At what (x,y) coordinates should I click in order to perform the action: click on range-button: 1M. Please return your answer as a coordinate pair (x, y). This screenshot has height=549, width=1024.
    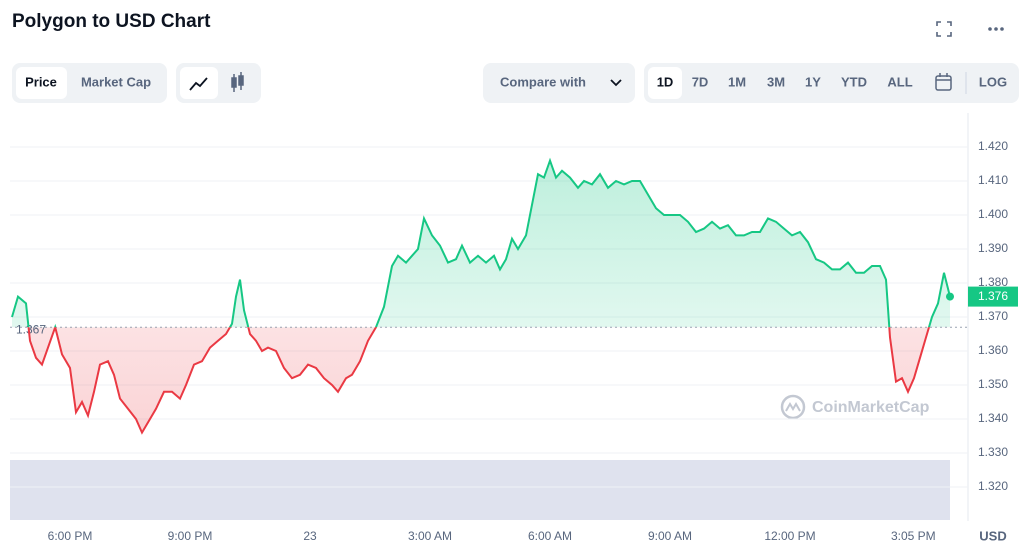
    Looking at the image, I should click on (737, 81).